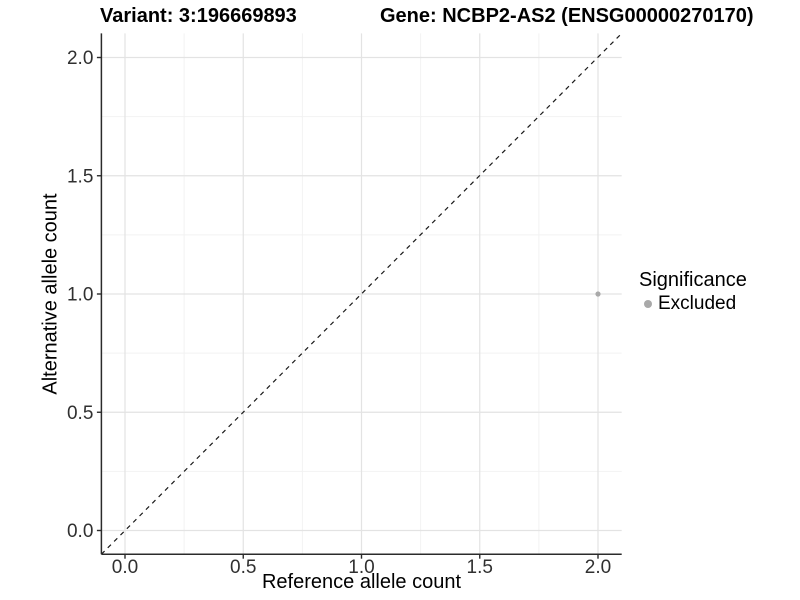 The image size is (800, 600). I want to click on legend-title: Significance, so click(693, 280).